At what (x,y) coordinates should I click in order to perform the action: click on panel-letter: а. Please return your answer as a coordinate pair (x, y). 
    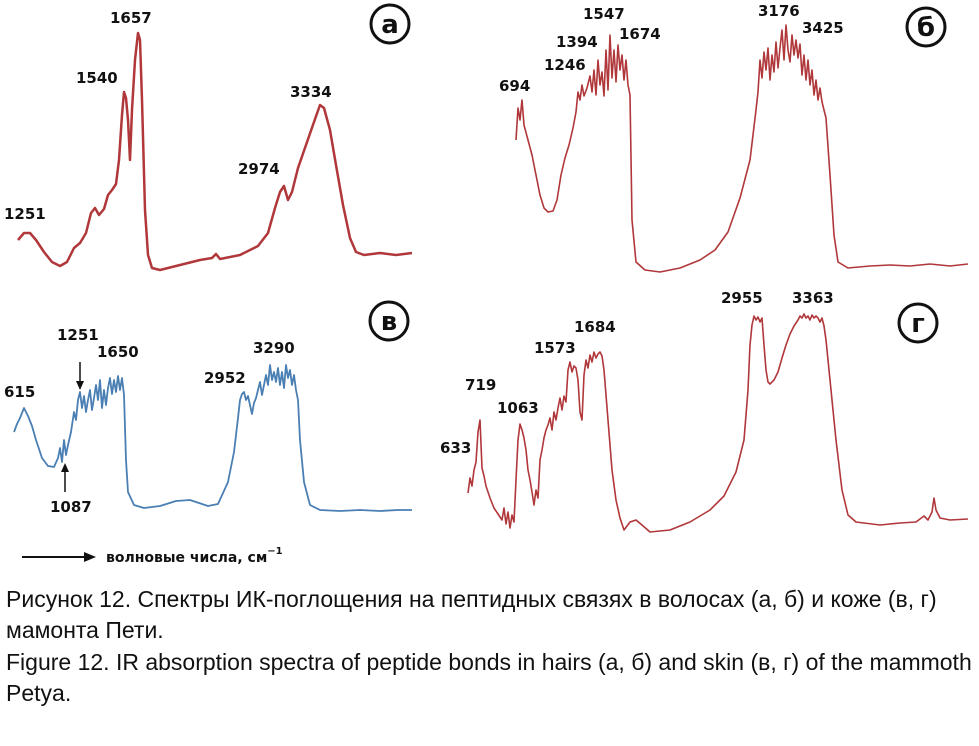
    Looking at the image, I should click on (390, 25).